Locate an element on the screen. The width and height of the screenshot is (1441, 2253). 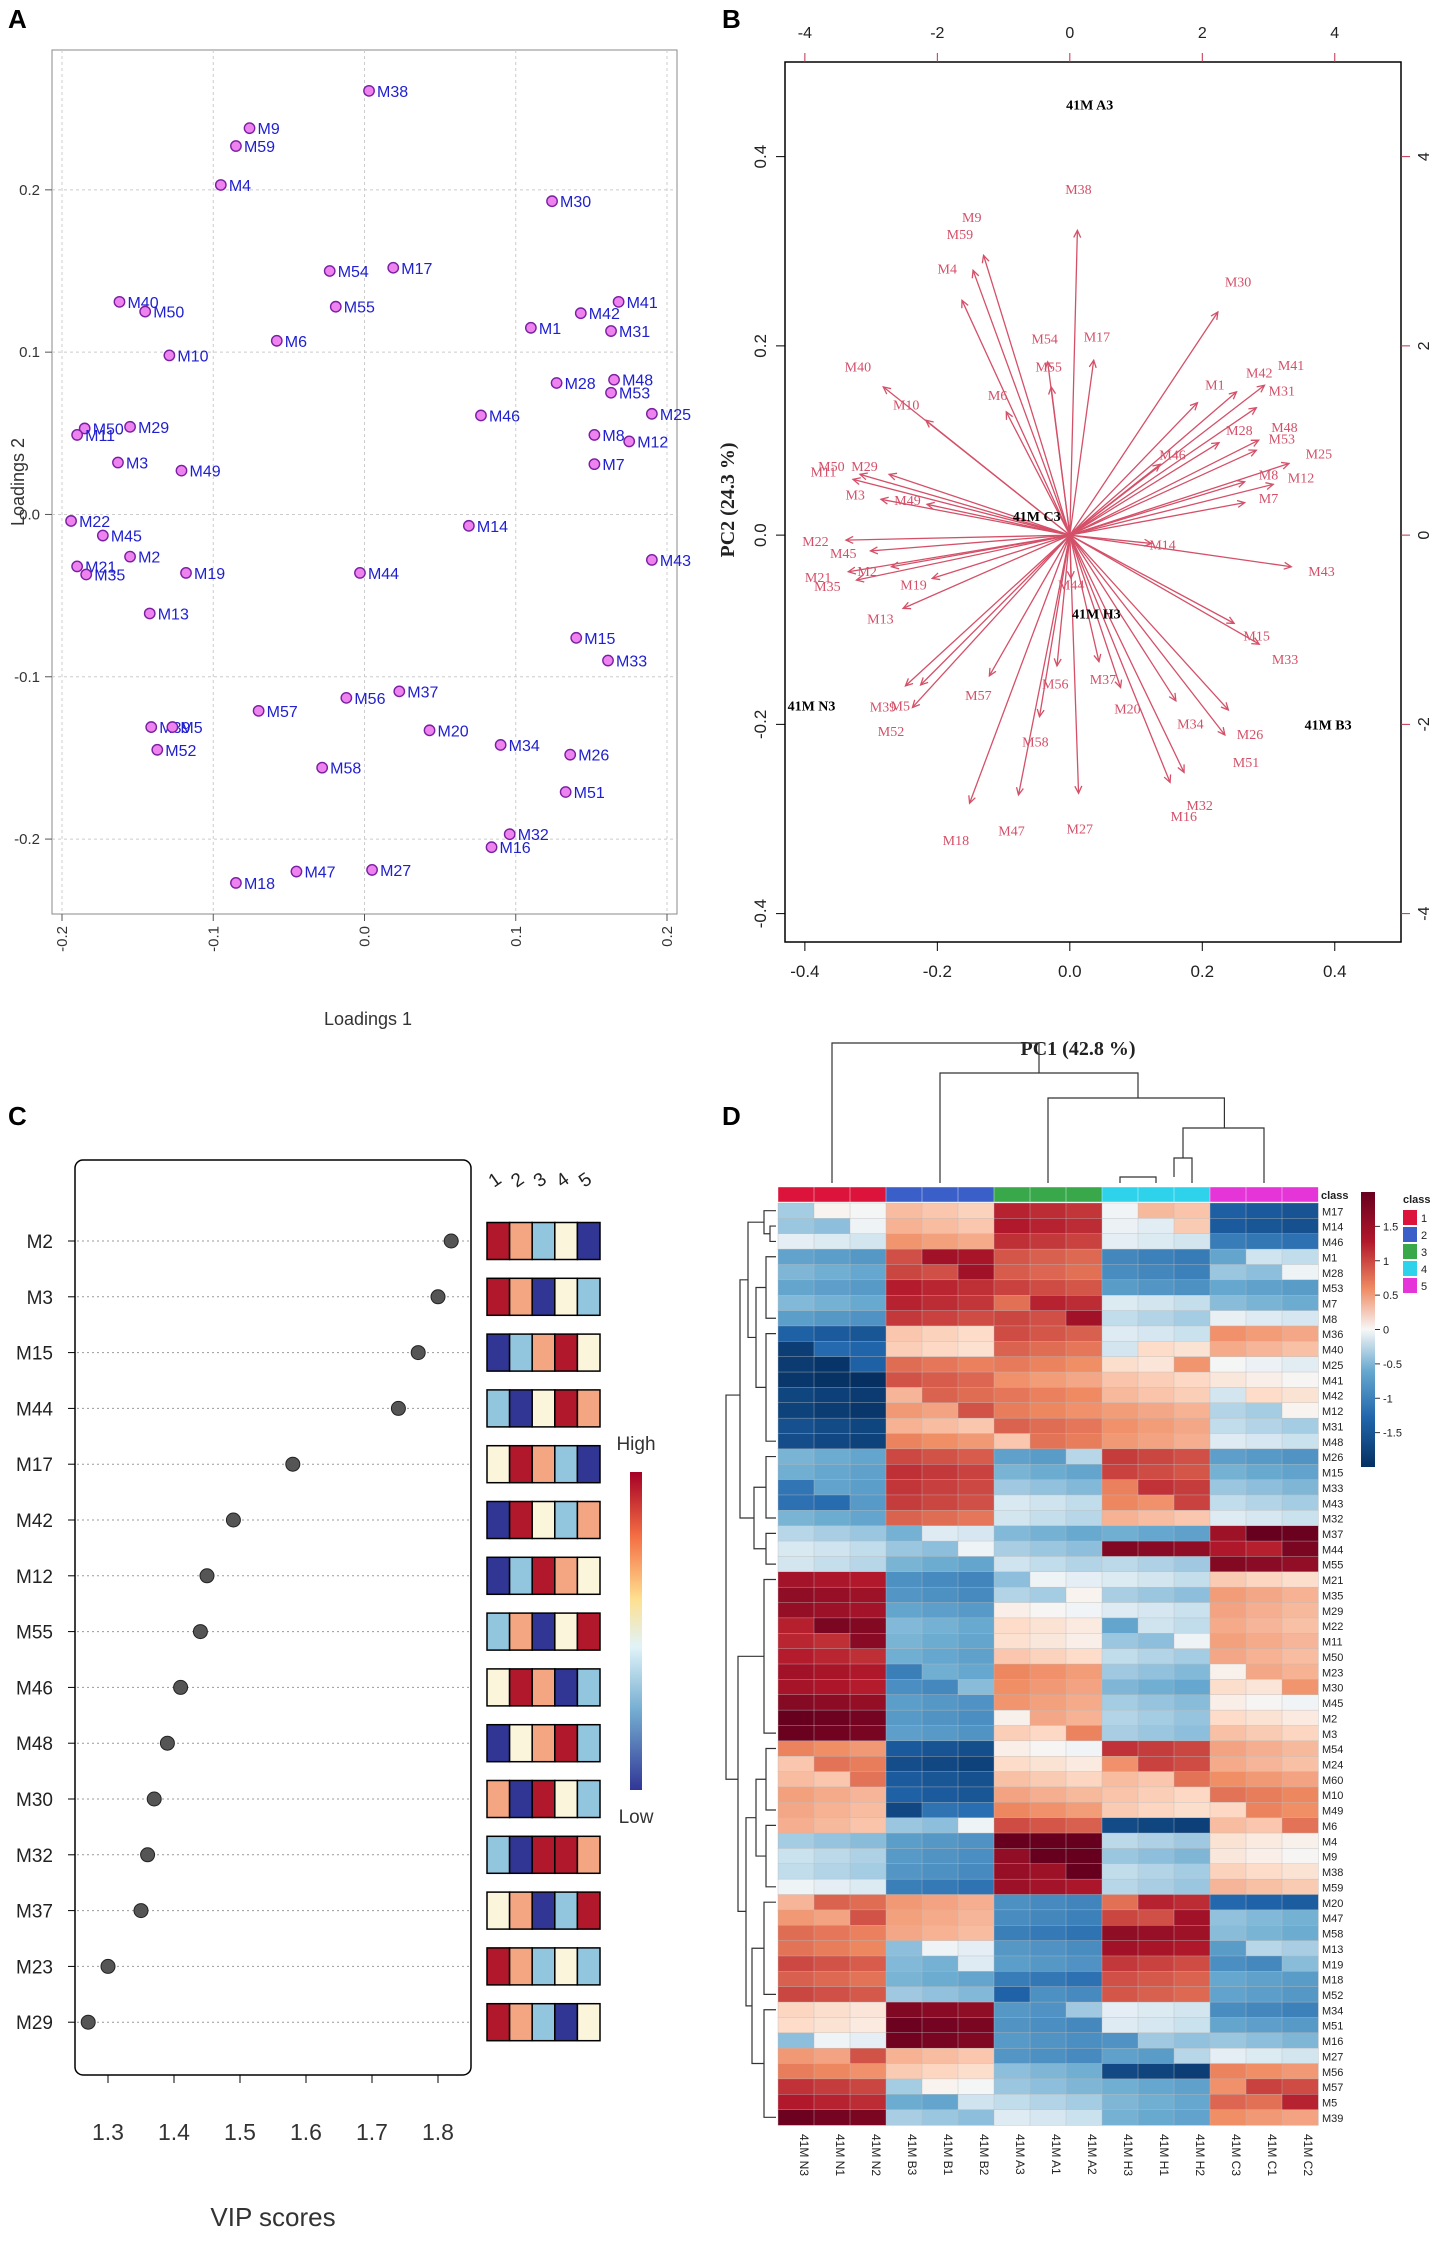
panel-b-variable-label: M20 is located at coordinates (1127, 709).